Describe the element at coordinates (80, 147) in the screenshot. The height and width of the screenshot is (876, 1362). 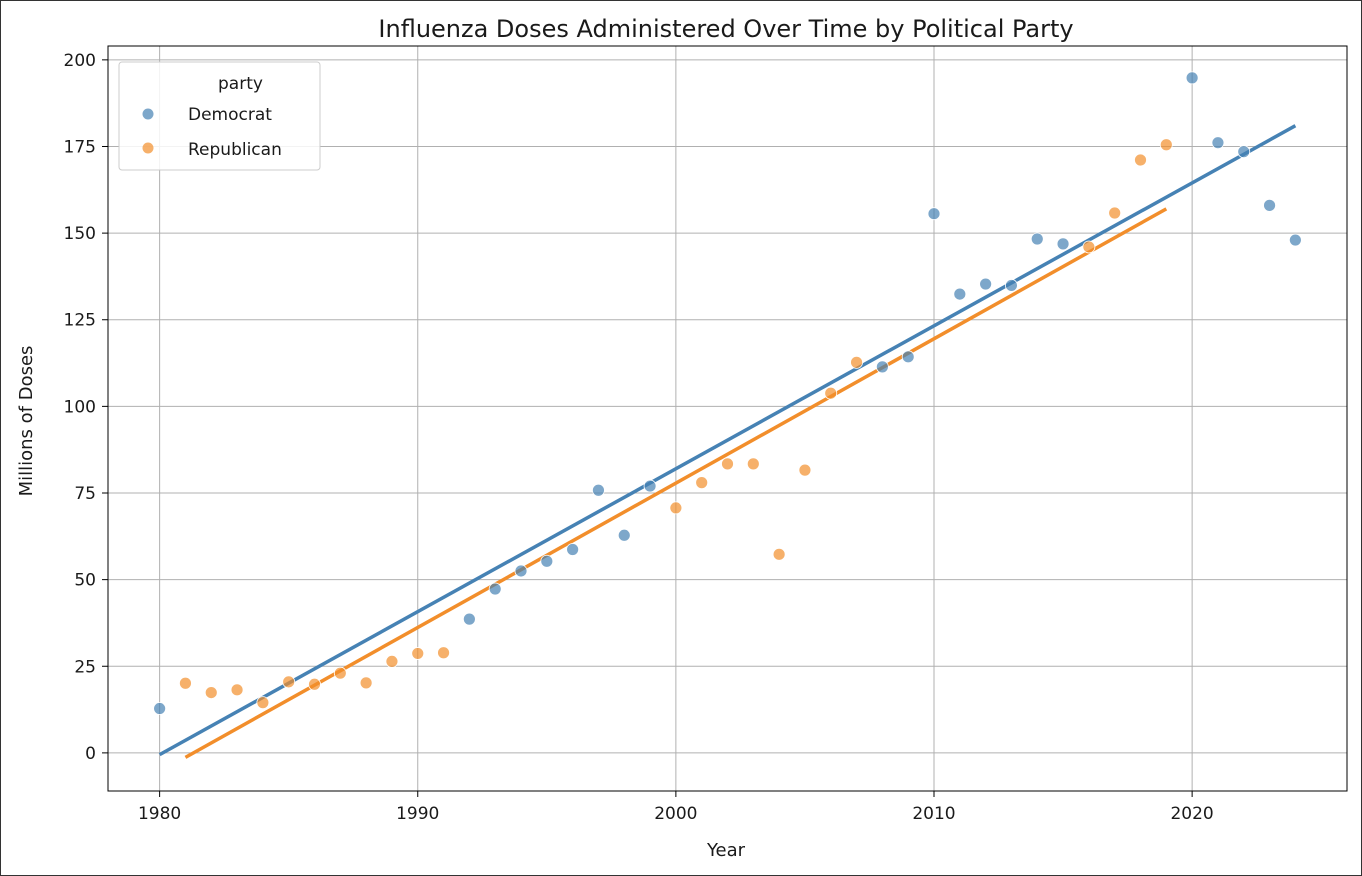
I see `y-tick-label: 175` at that location.